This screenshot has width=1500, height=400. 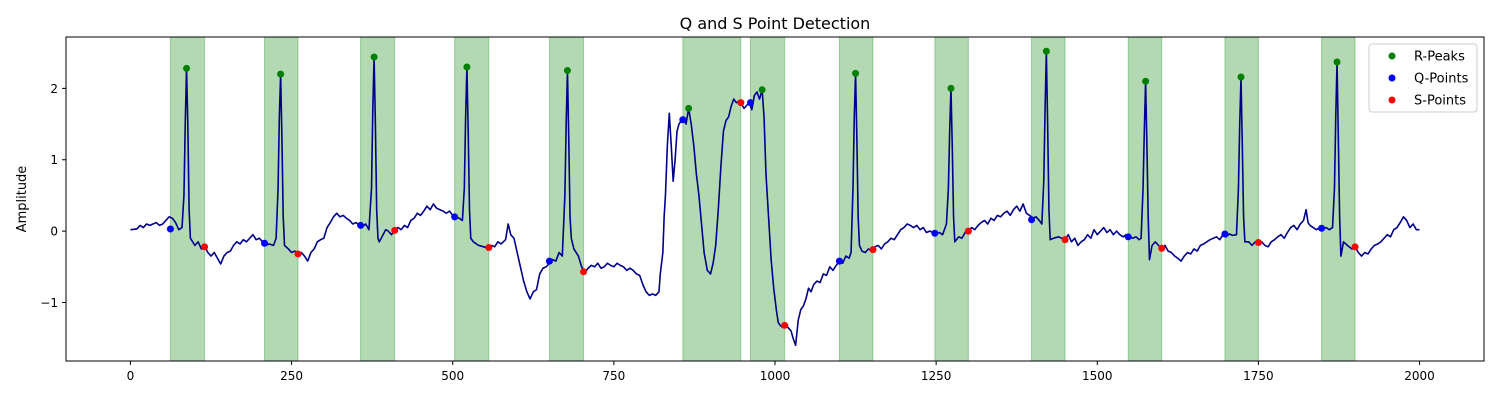 I want to click on x-tick-label: 1000, so click(x=775, y=376).